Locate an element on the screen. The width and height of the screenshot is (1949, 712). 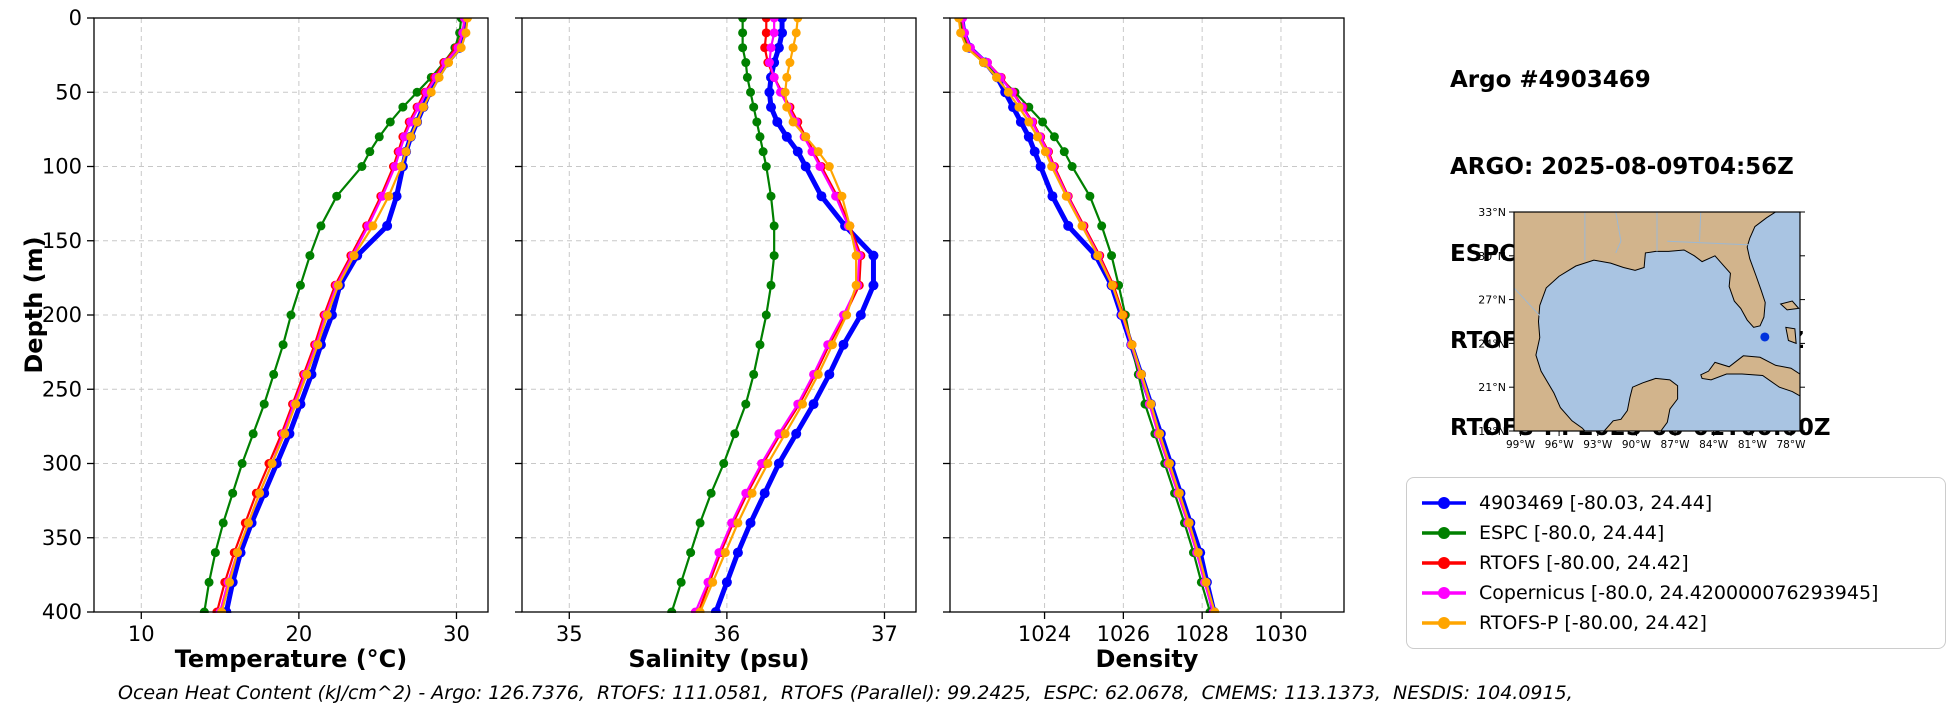
legend-item: ESPC [-80.0, 24.44] is located at coordinates (1676, 533).